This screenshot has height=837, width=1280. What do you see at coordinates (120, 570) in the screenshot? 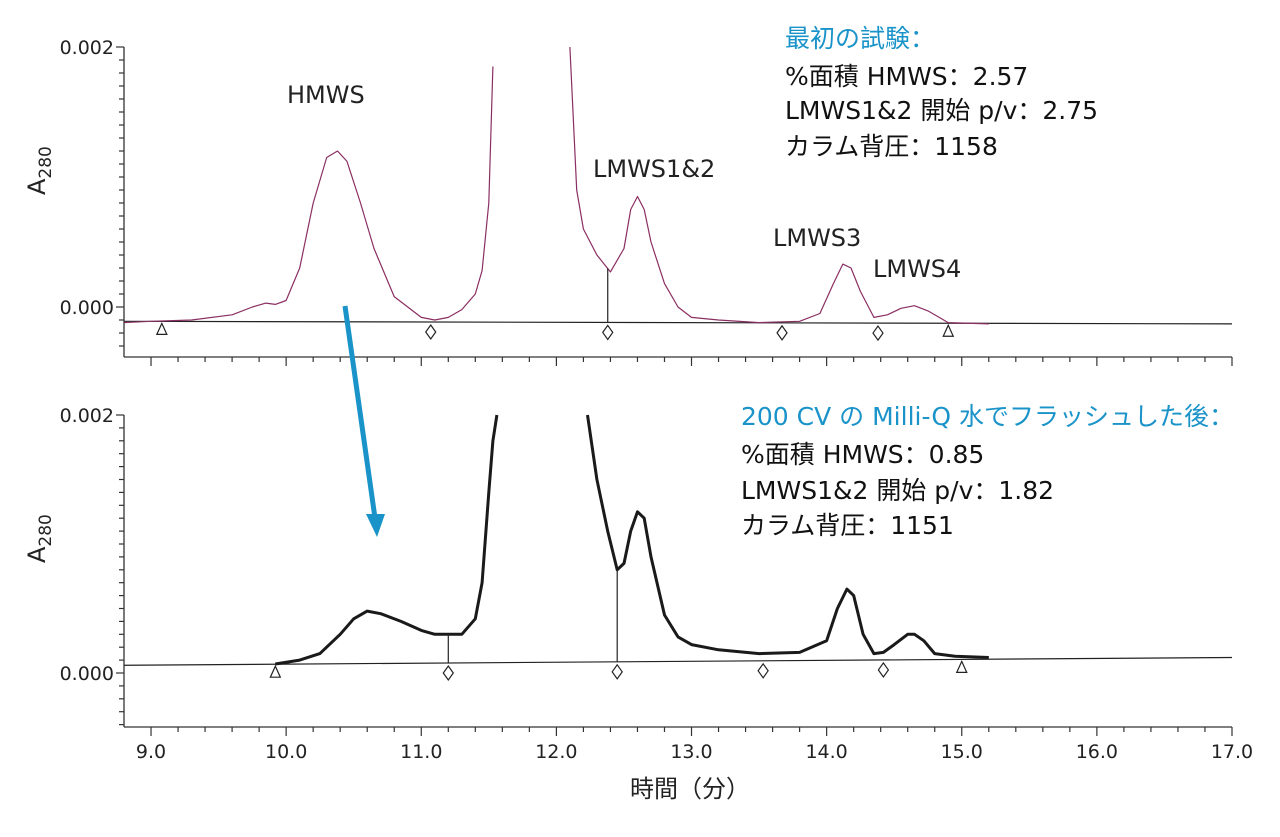
I see `bottom-y-ticks` at bounding box center [120, 570].